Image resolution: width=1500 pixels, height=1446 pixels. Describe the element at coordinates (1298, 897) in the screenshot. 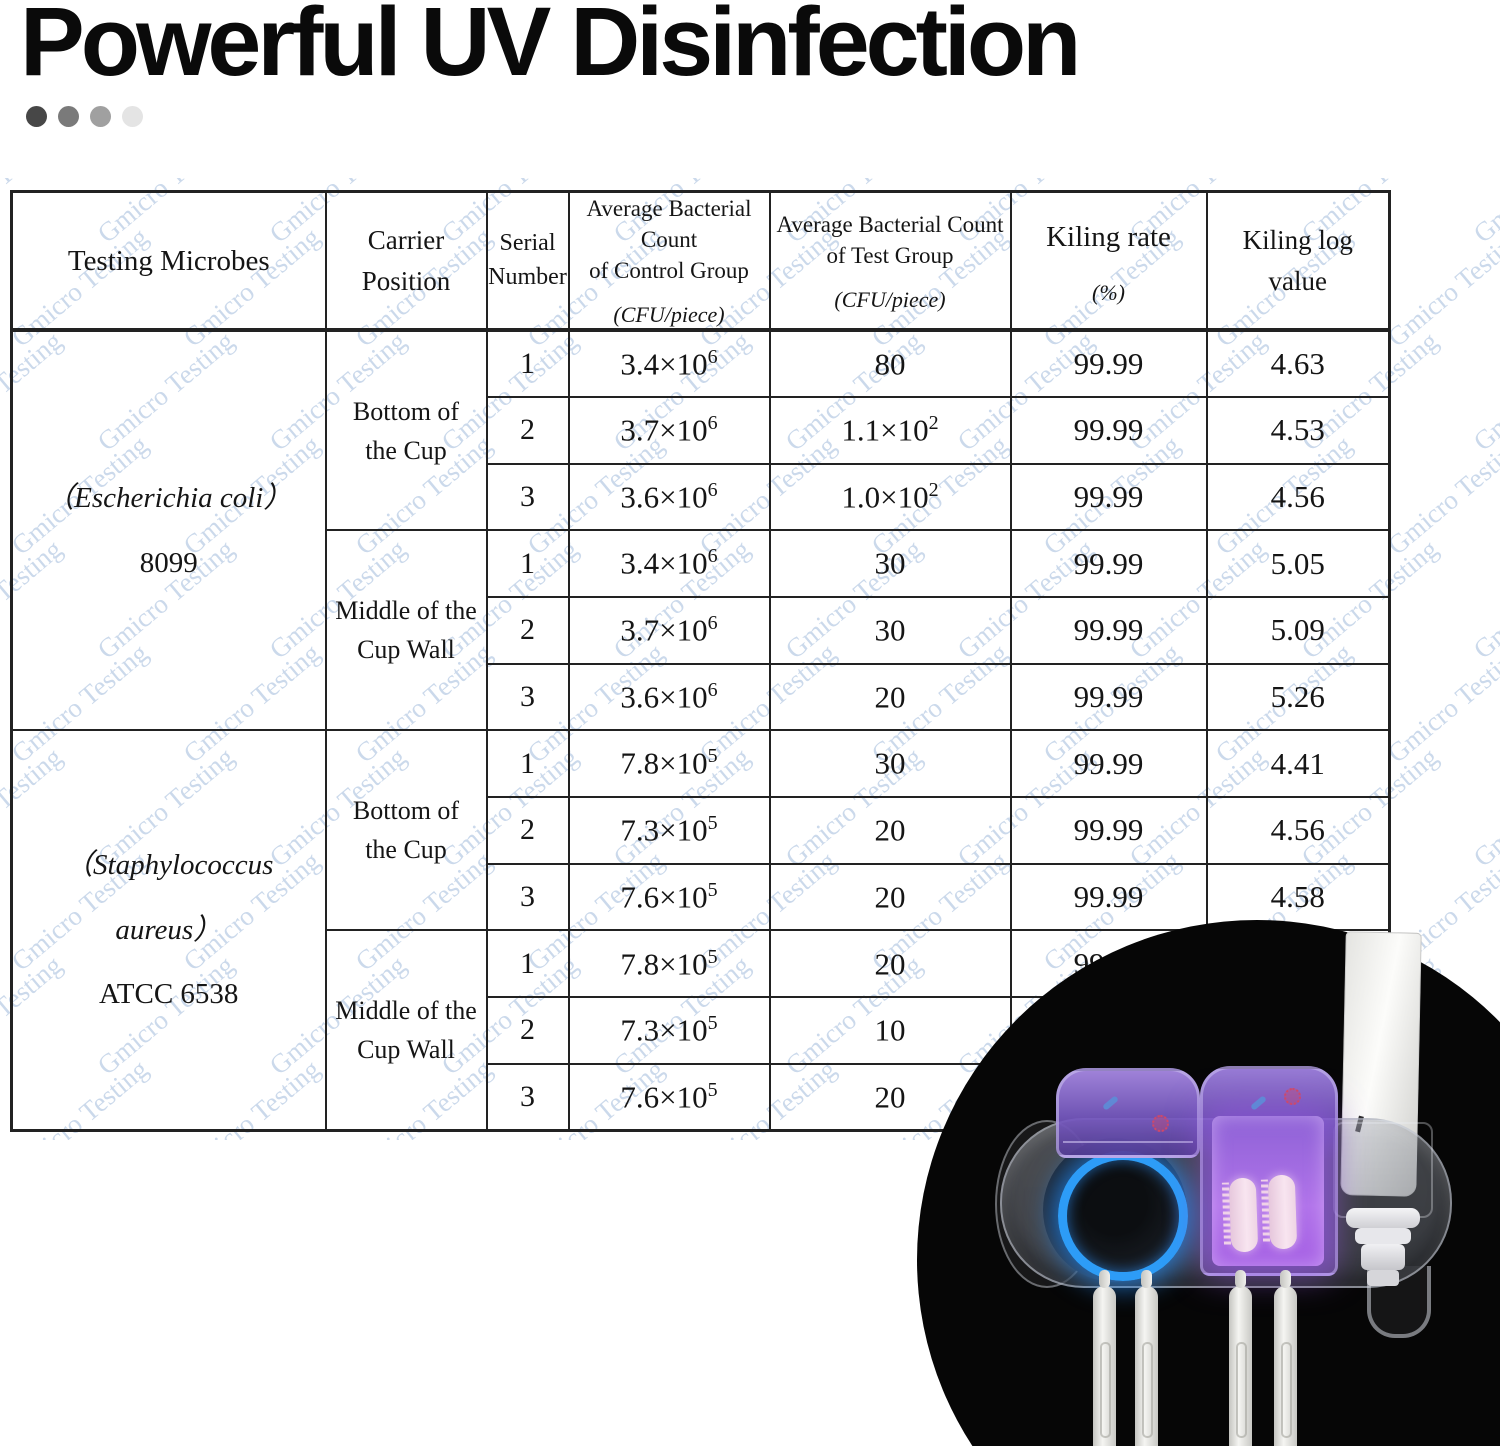

I see `killing-log-cell: 4.58` at that location.